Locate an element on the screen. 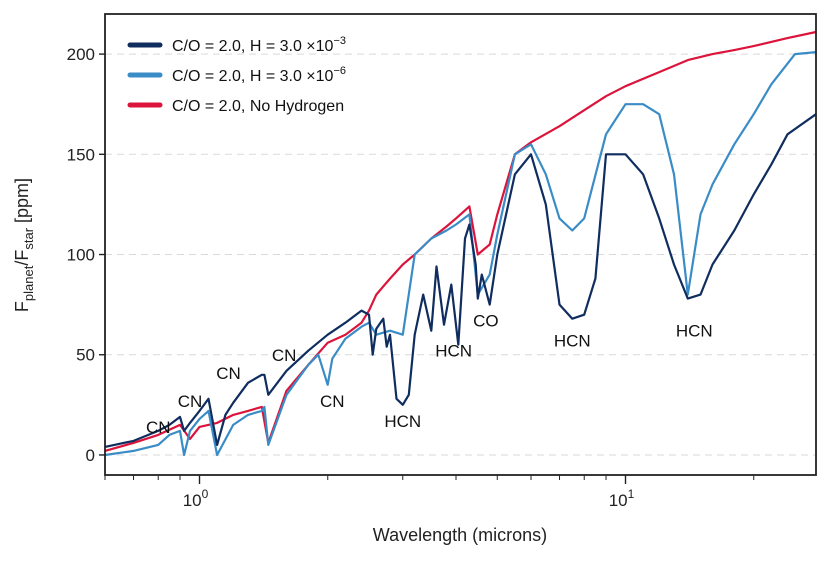 This screenshot has height=562, width=831. legend-label-no-hydrogen: C/O = 2.0, No Hydrogen is located at coordinates (258, 106).